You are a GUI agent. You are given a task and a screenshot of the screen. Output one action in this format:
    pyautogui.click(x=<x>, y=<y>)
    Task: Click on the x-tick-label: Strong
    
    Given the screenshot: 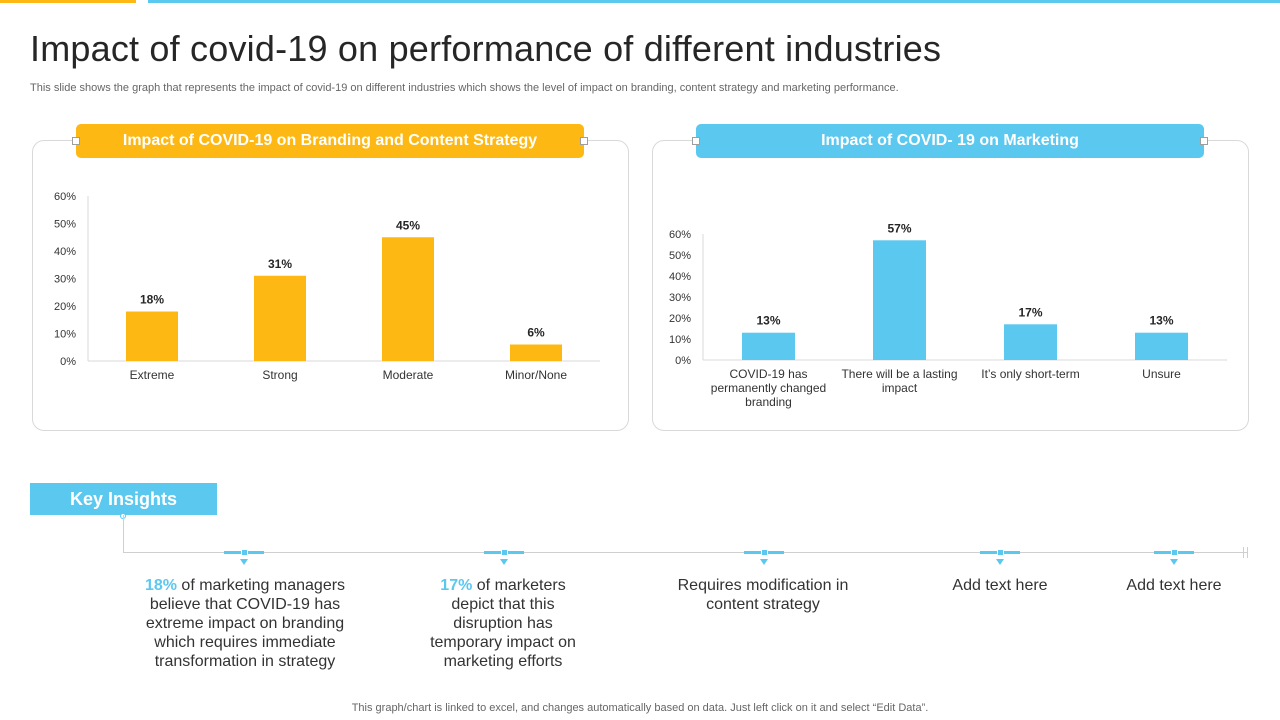 What is the action you would take?
    pyautogui.click(x=279, y=375)
    